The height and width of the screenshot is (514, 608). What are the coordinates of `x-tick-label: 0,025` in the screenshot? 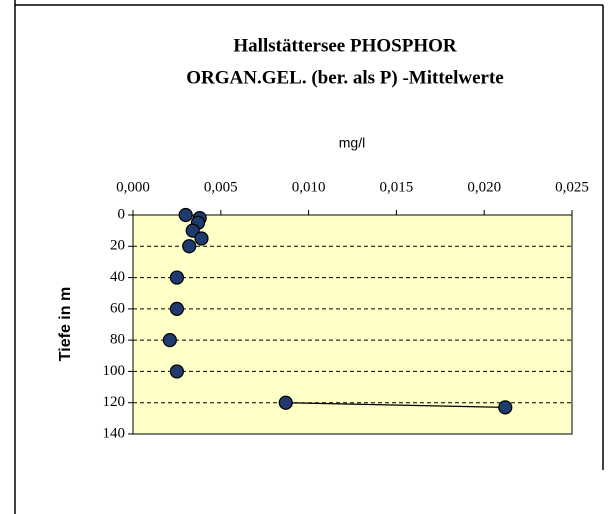 It's located at (572, 187).